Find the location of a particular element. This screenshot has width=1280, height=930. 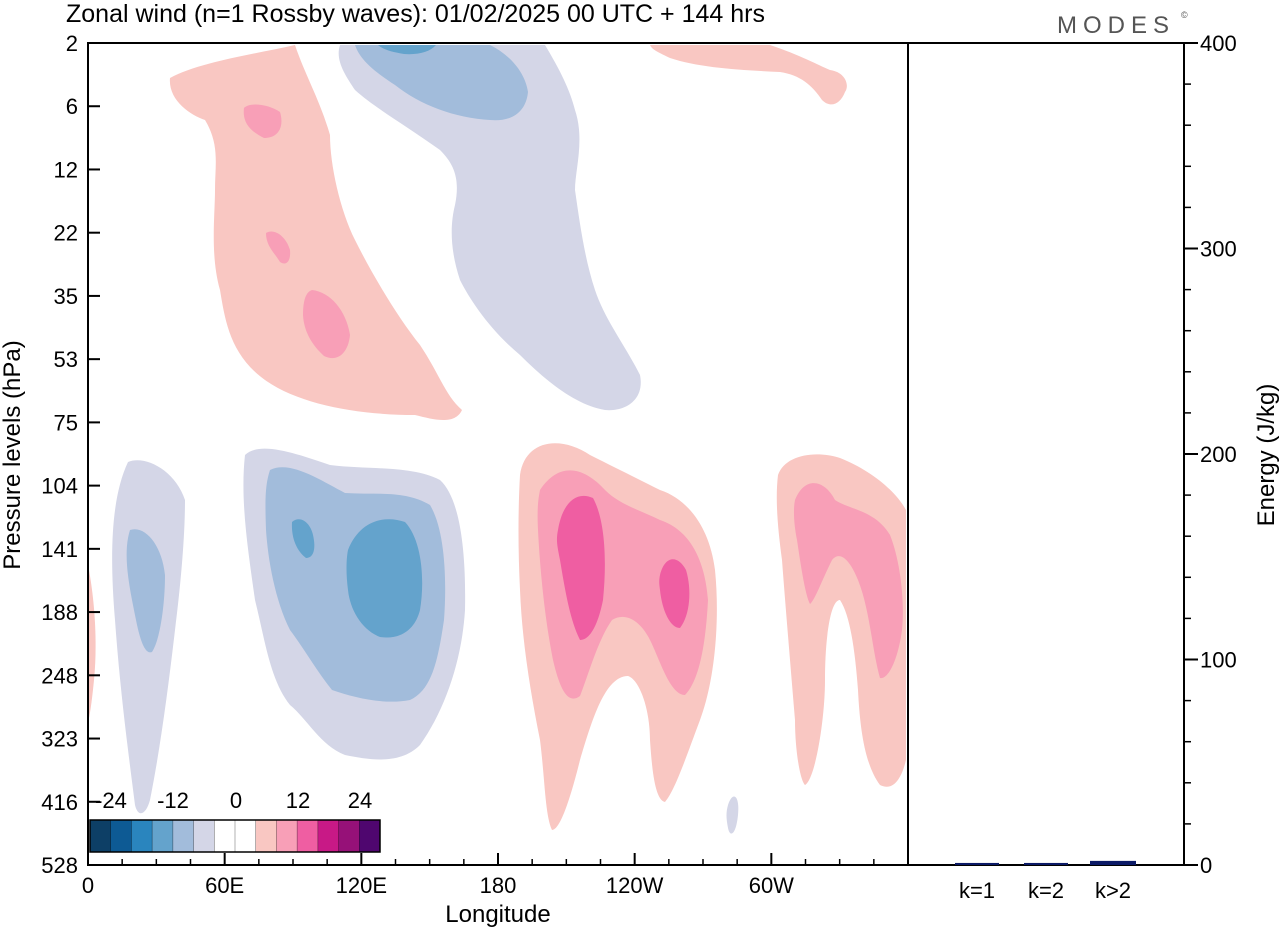

energy-x-labels: k=1 k=2 k>2 is located at coordinates (1045, 890).